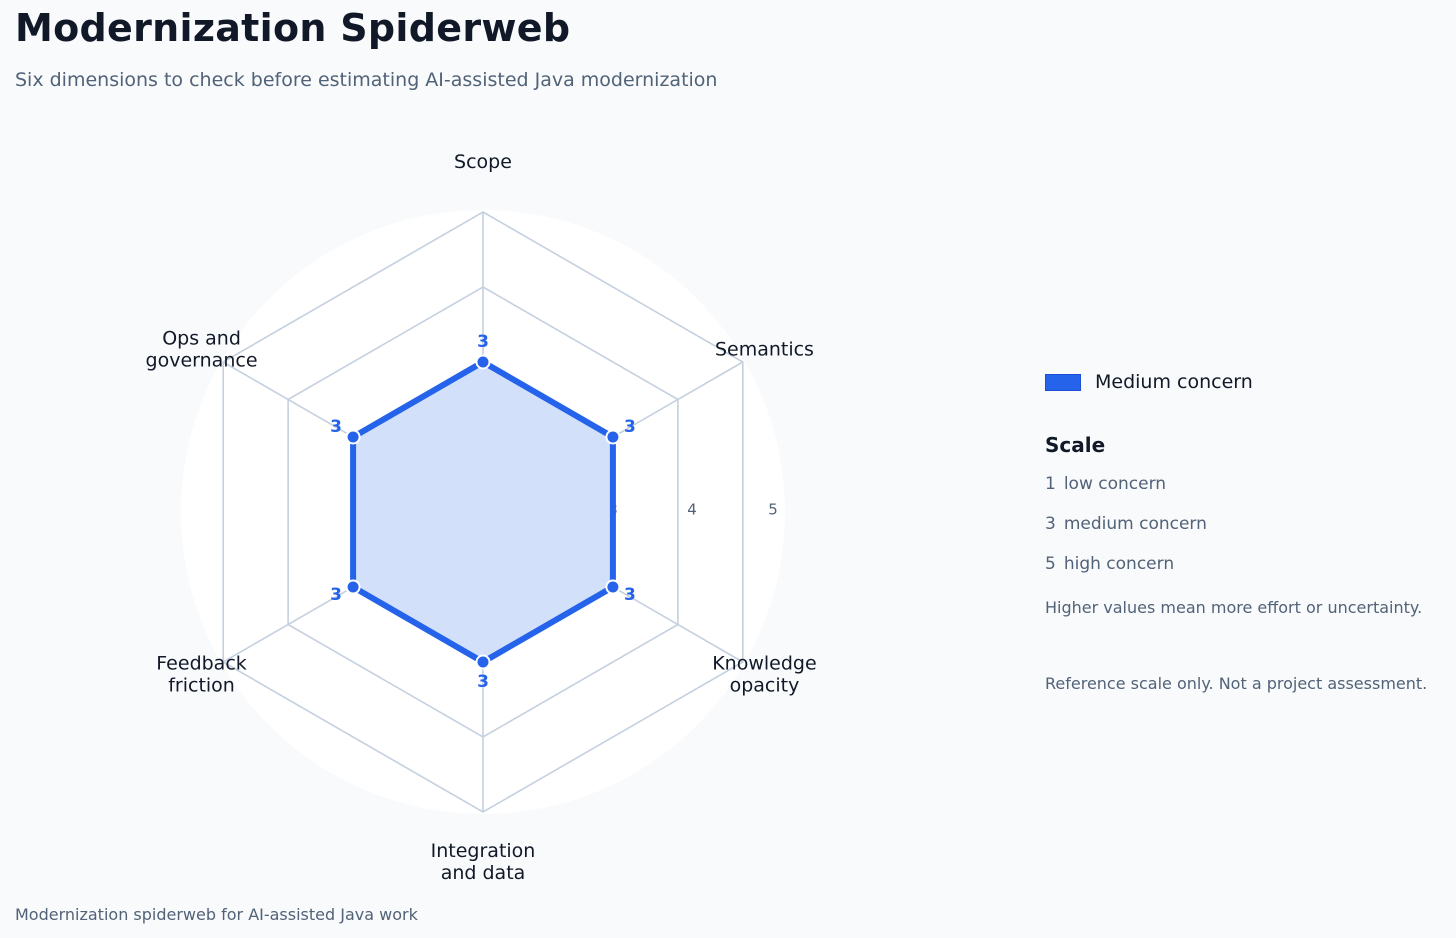  I want to click on axis-label: Integration and data, so click(483, 862).